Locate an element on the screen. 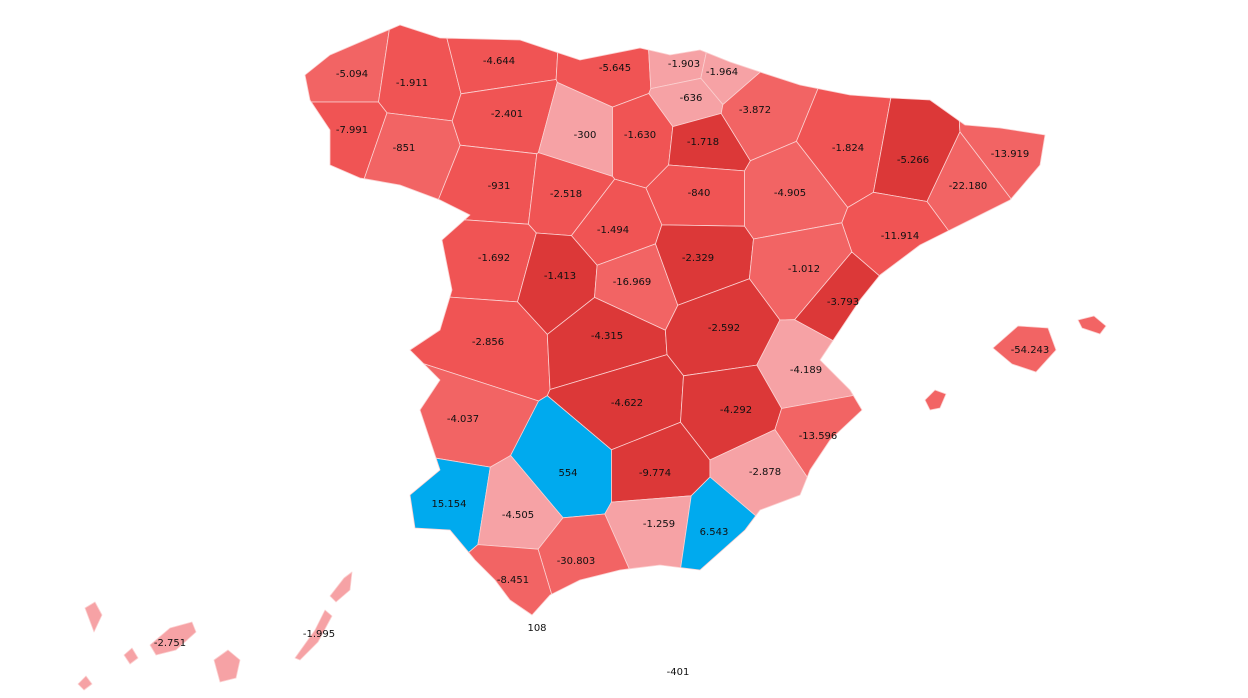  province-label: -4.189 is located at coordinates (806, 370).